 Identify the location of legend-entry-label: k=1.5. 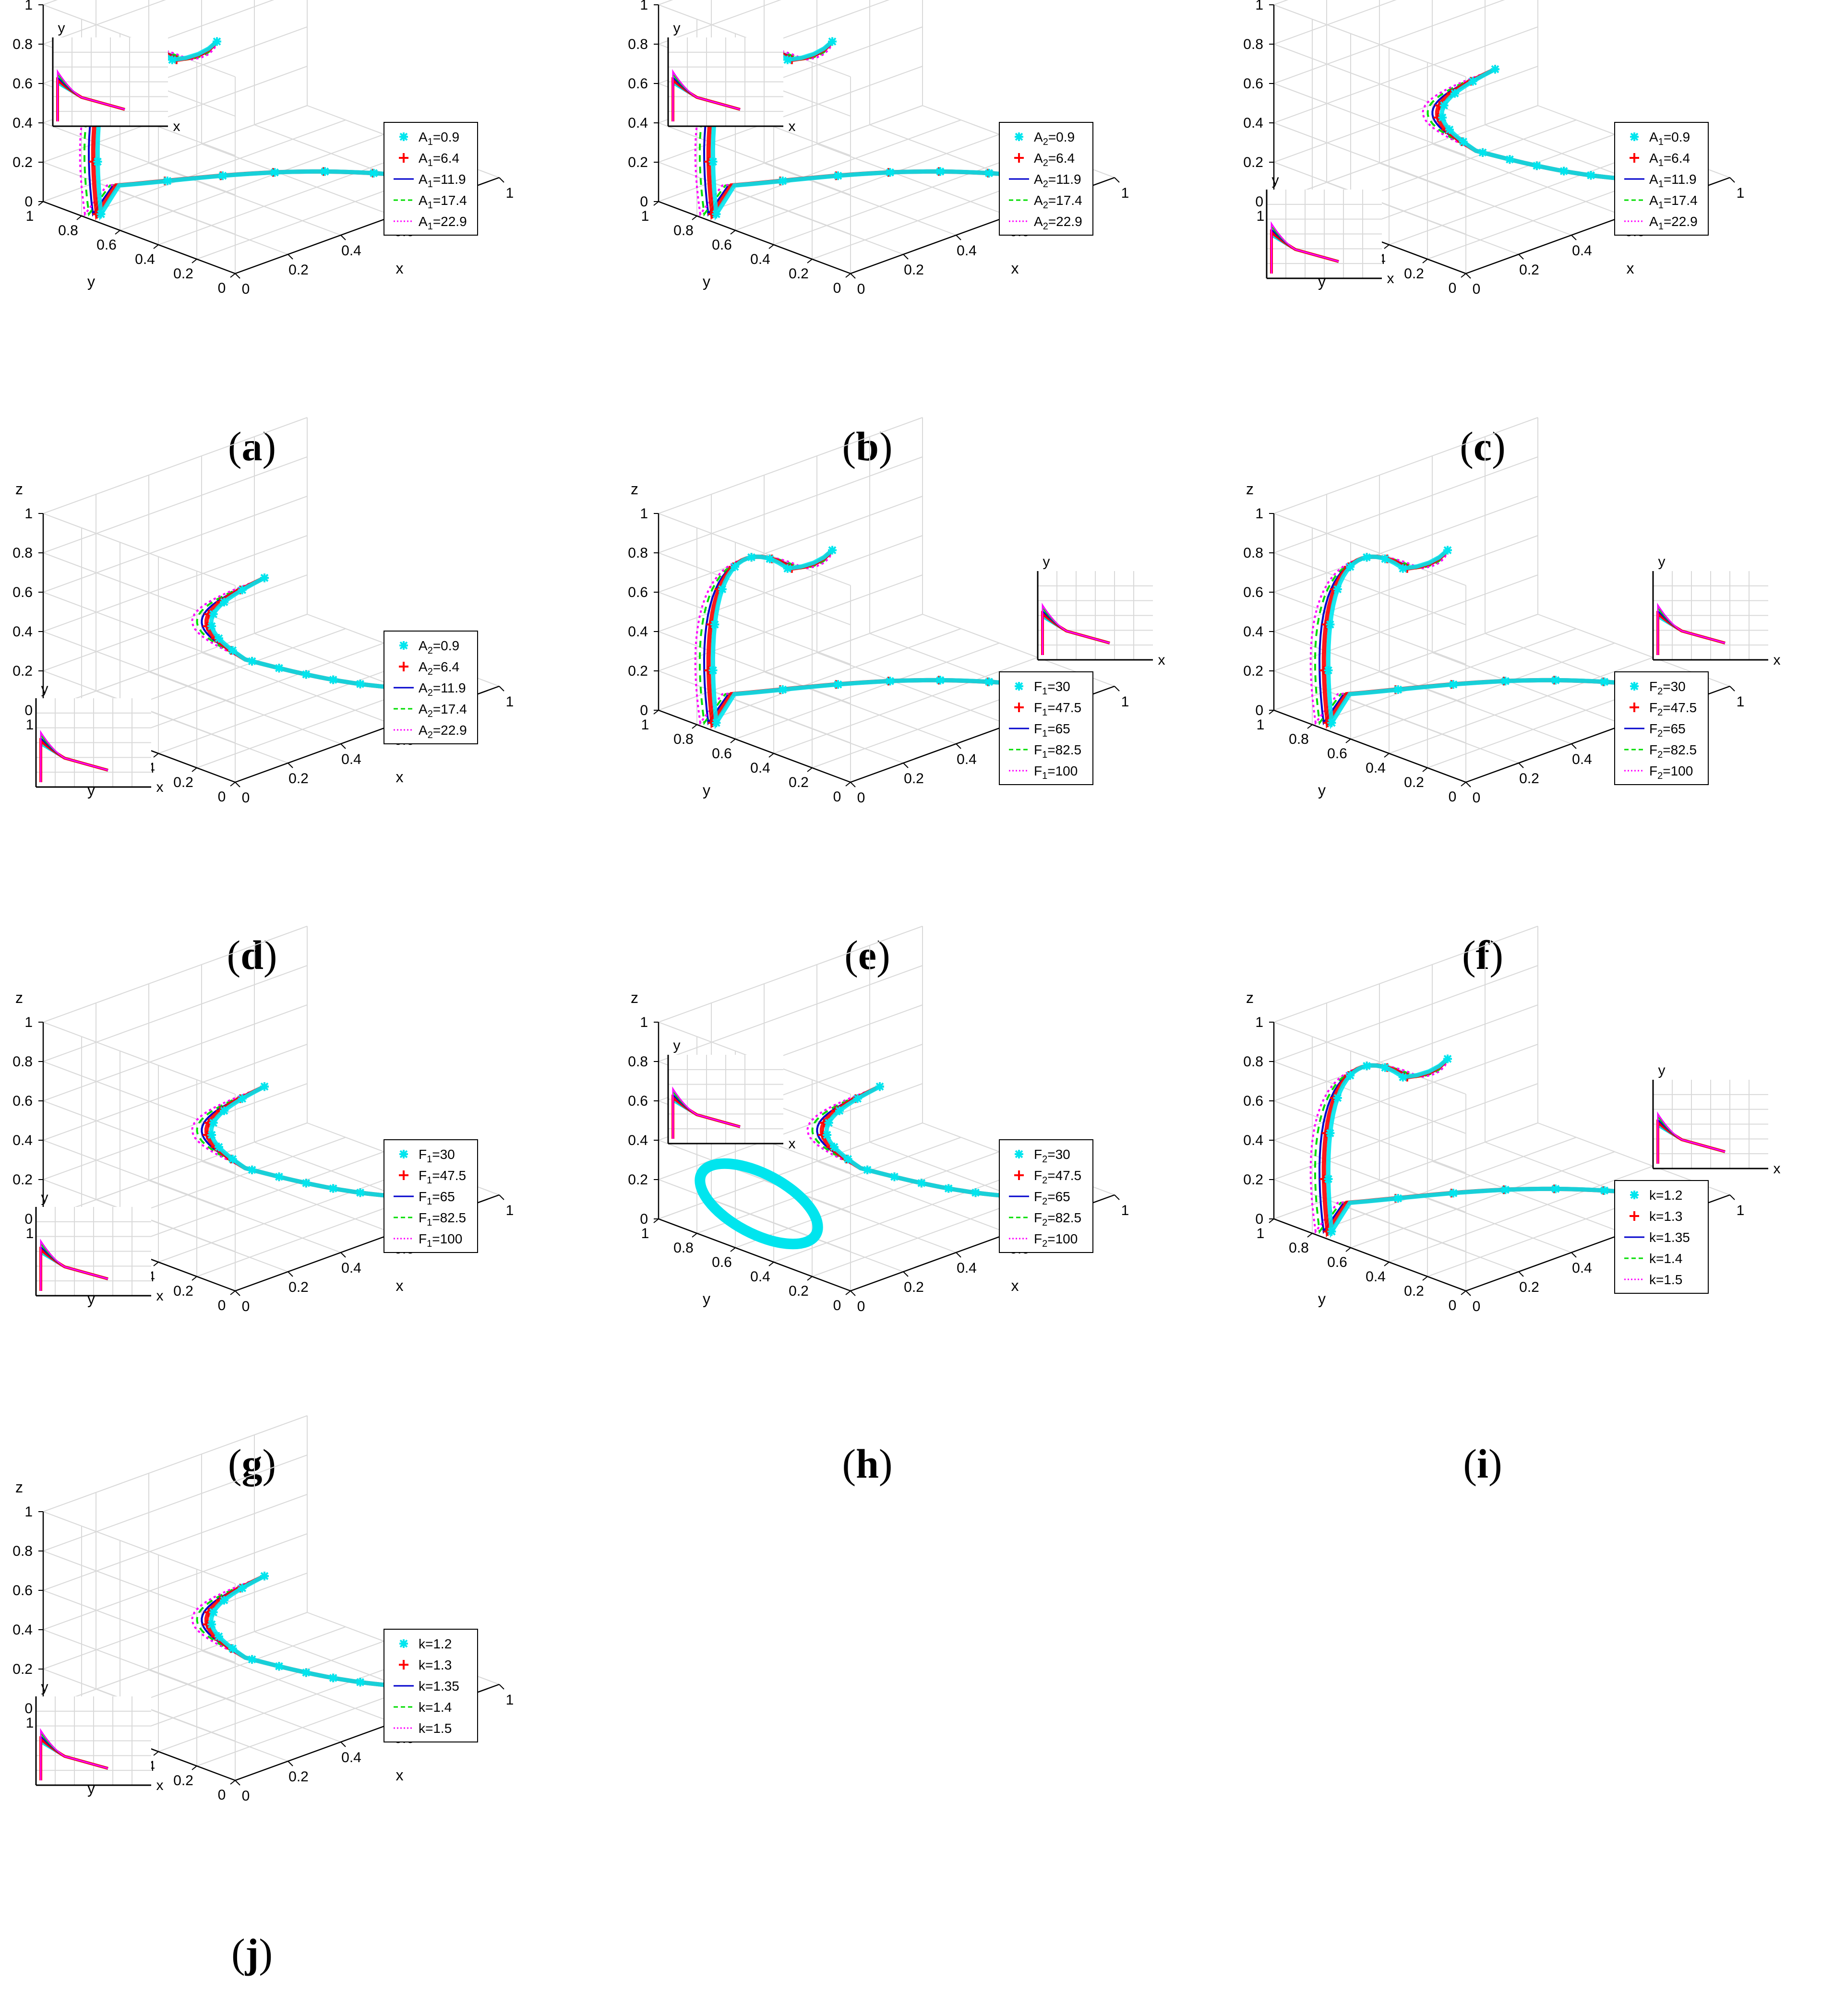
(435, 1728).